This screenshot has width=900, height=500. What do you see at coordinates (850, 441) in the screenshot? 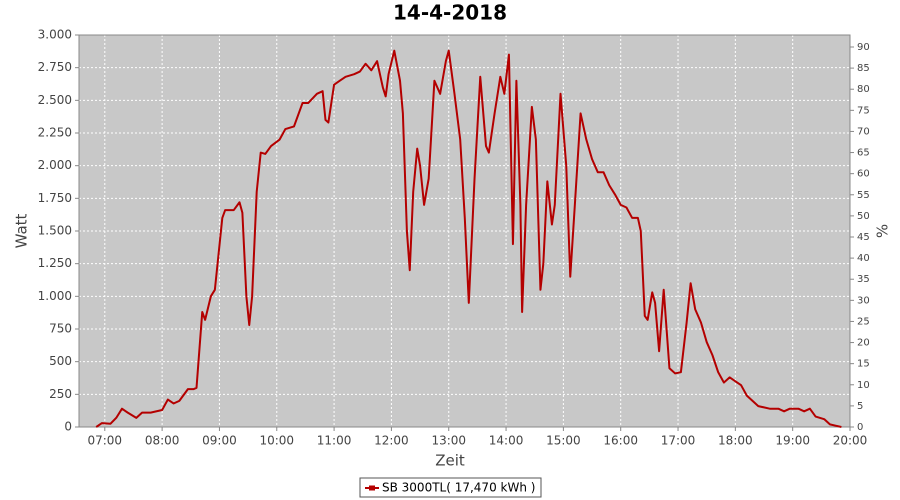
I see `x-tick-label: 20:00` at bounding box center [850, 441].